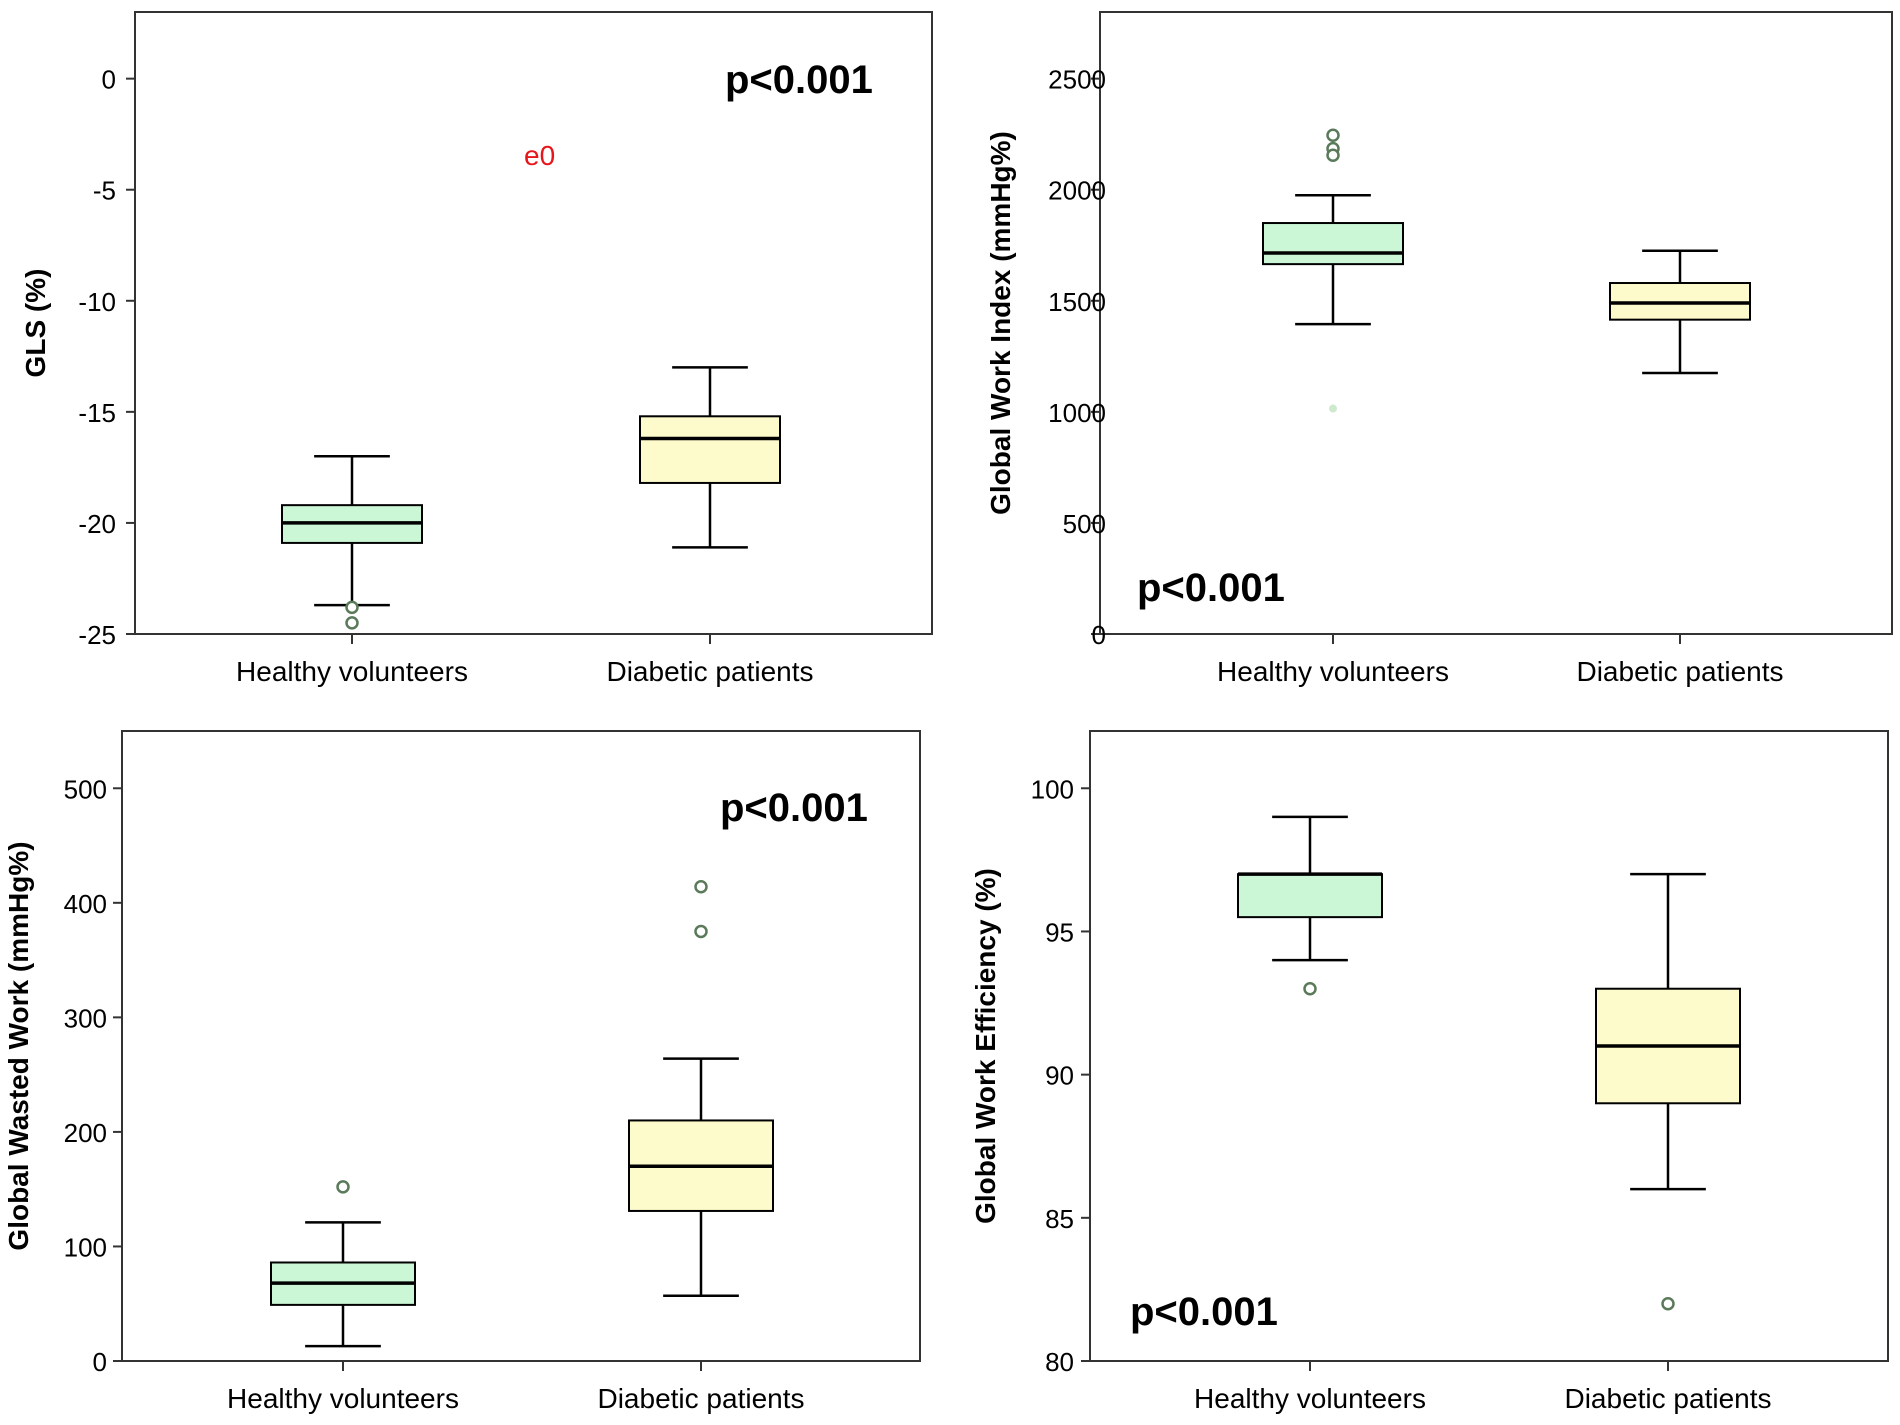  I want to click on y-axis-label: Global Wasted Work (mmHg%), so click(18, 1045).